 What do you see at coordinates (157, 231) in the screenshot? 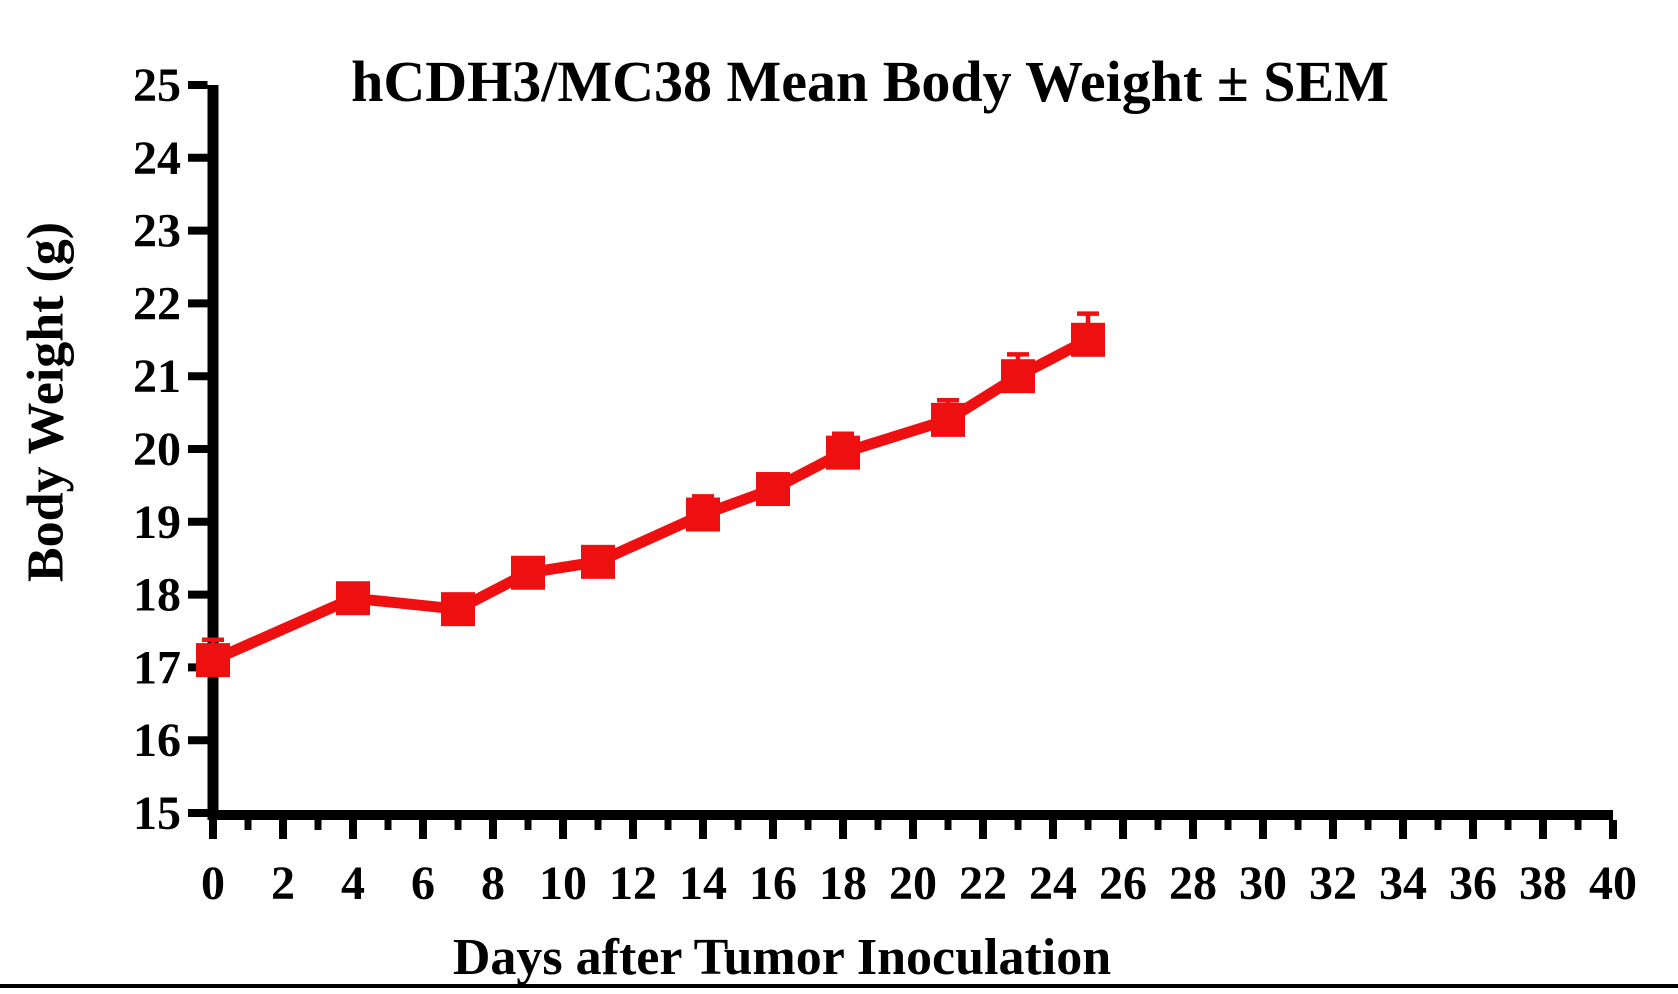
I see `y-tick-label: 23` at bounding box center [157, 231].